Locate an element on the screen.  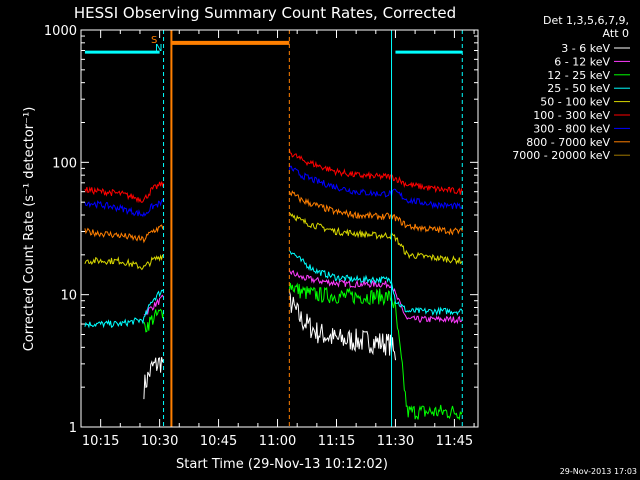
legend-label: 100 - 300 keV is located at coordinates (571, 115).